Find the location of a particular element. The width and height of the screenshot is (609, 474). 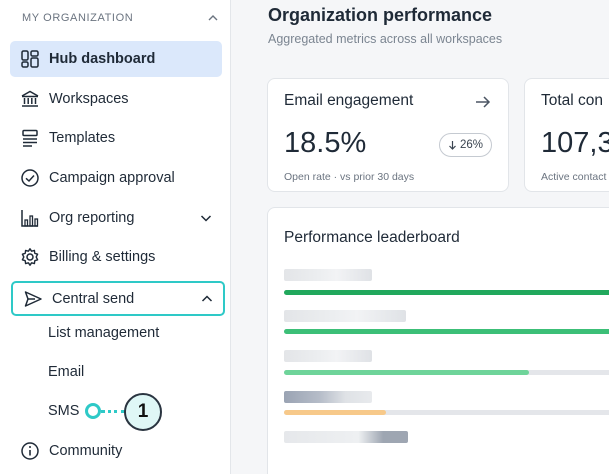

template-icon is located at coordinates (30, 138).